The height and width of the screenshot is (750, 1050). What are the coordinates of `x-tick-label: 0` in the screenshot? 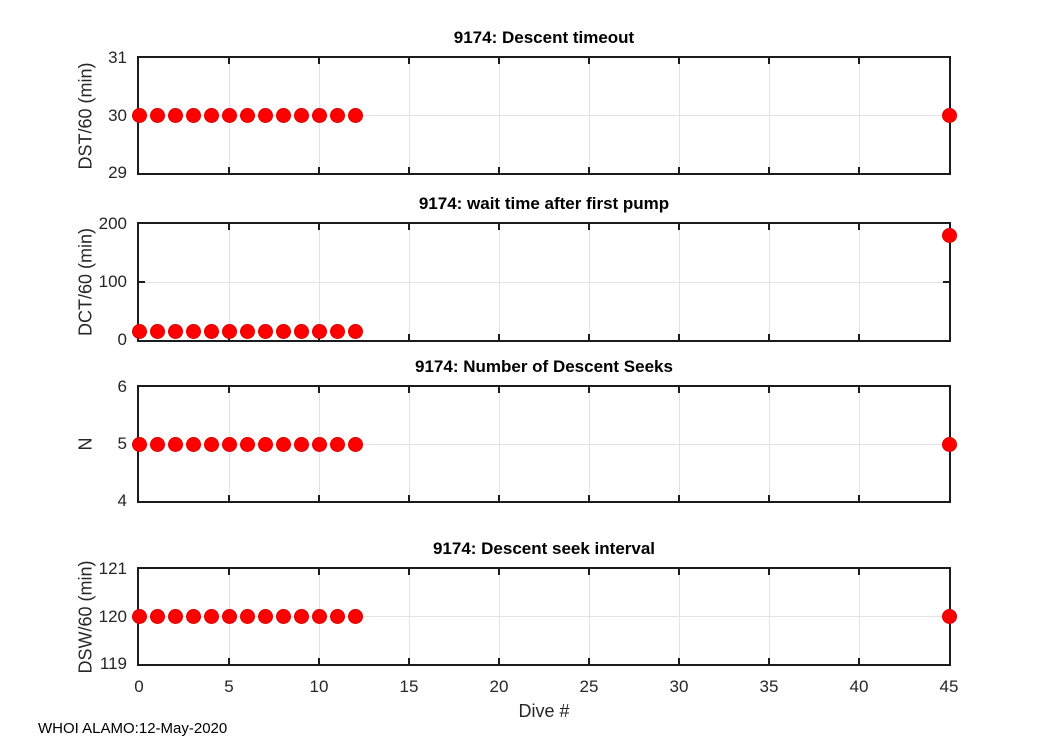 It's located at (139, 686).